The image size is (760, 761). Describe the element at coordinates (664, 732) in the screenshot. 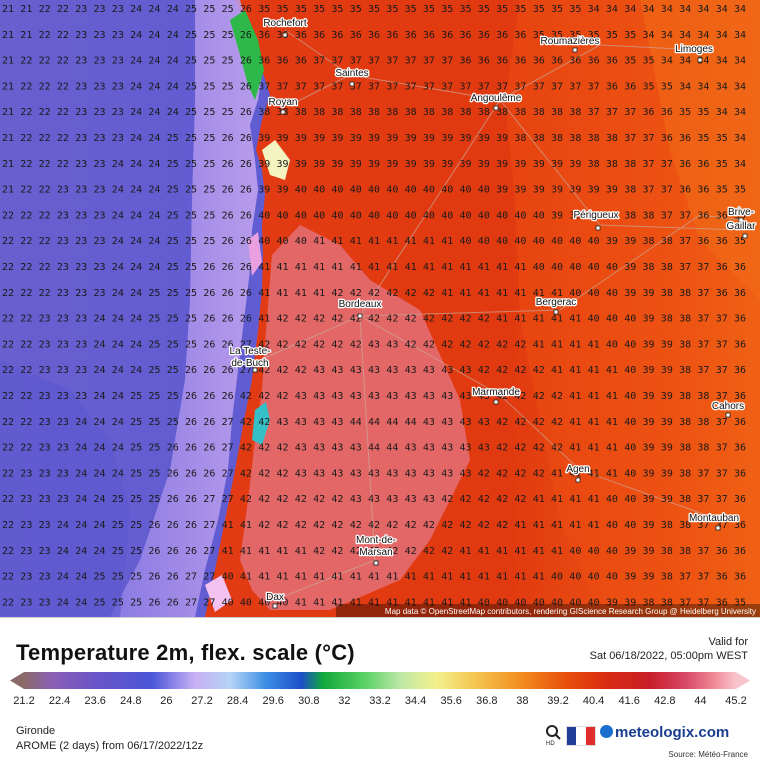

I see `brand-logo: meteologix.com` at that location.